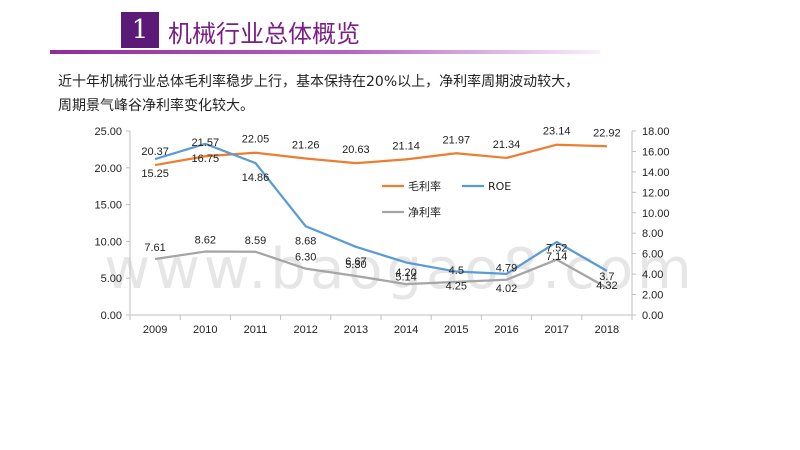 Image resolution: width=800 pixels, height=450 pixels. I want to click on y-right-tick-label: 14.00, so click(656, 173).